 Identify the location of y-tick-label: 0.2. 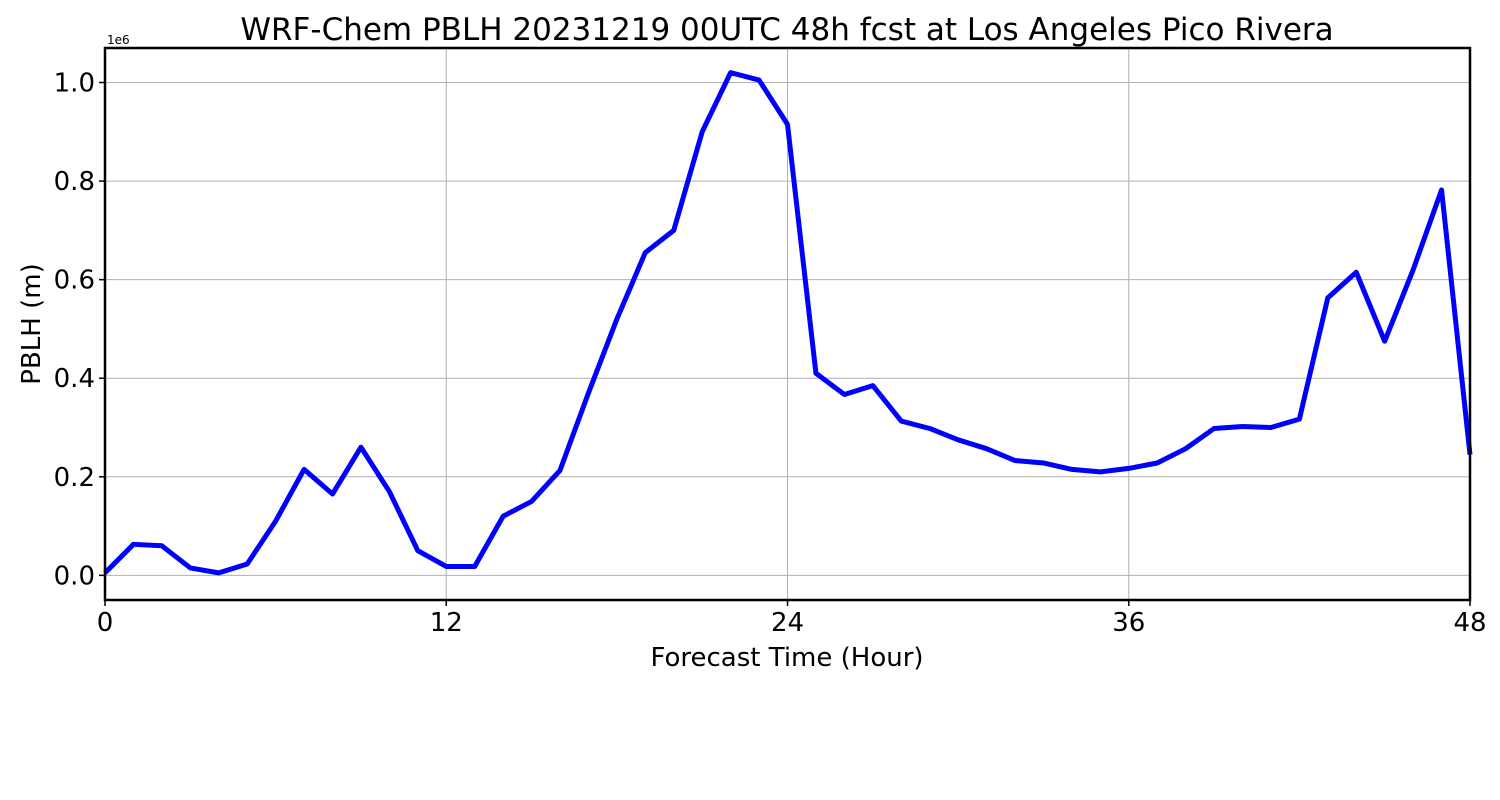
(74, 478).